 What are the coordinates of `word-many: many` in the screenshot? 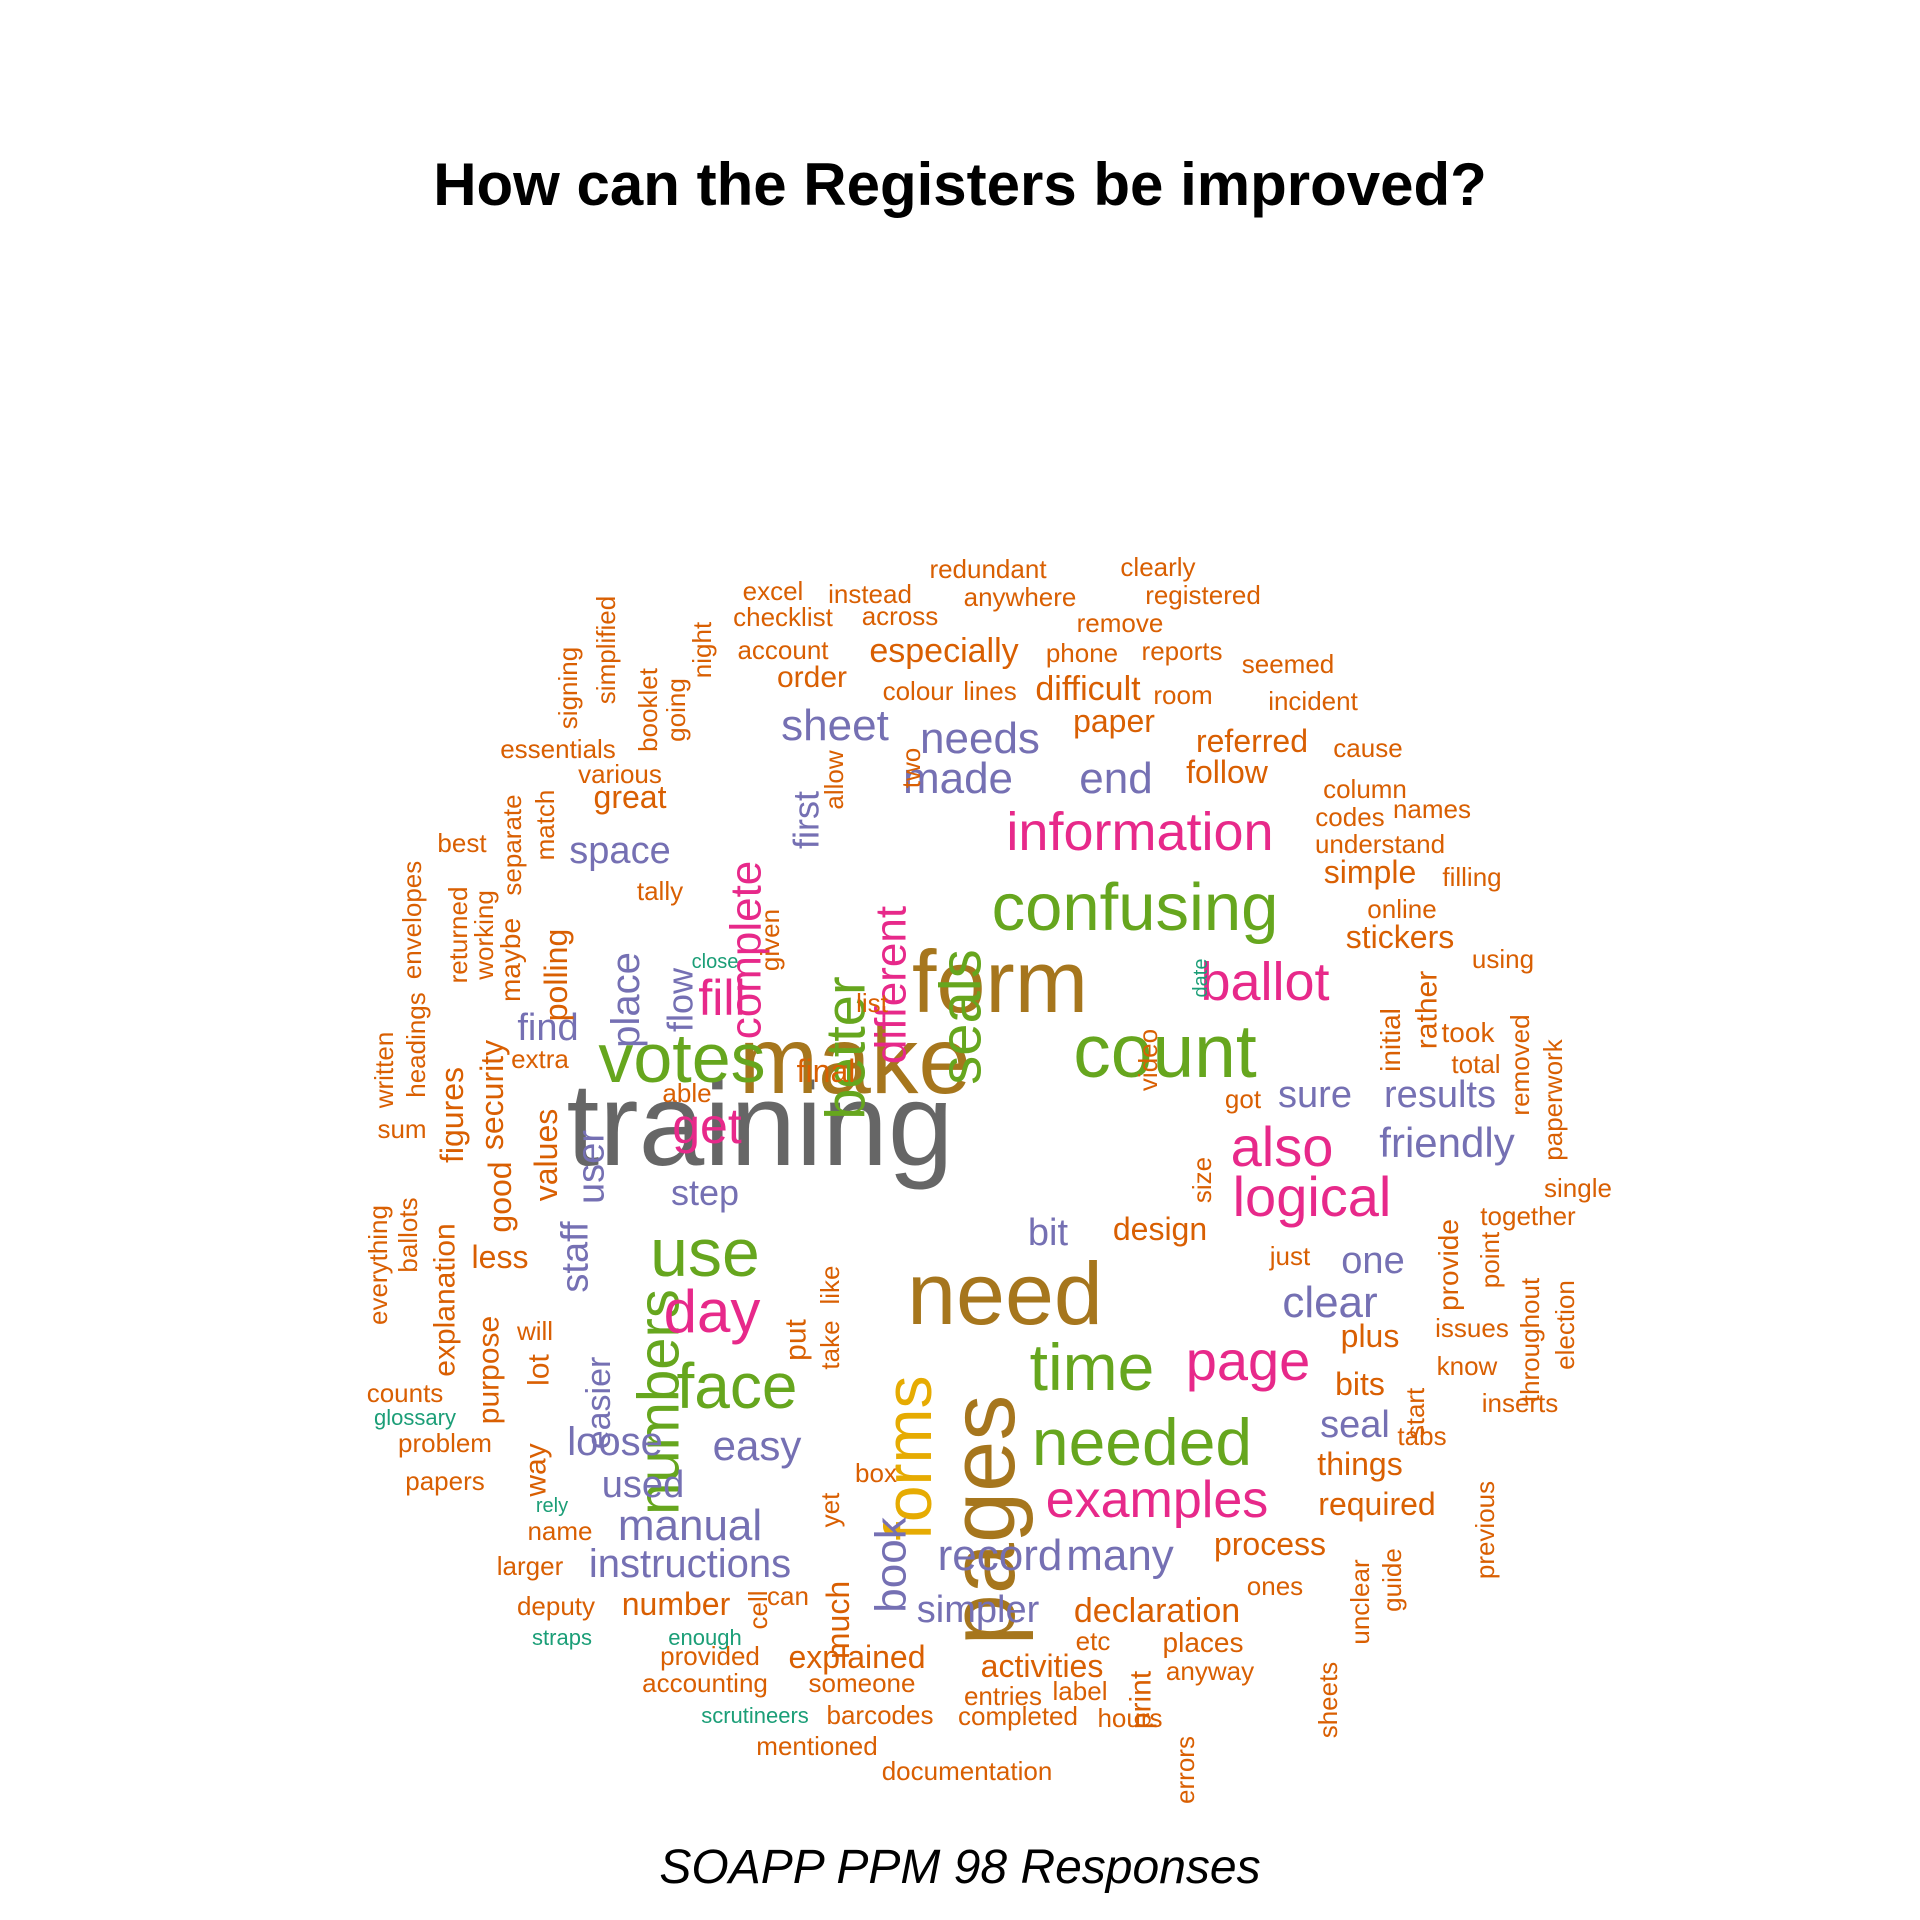 It's located at (1120, 1555).